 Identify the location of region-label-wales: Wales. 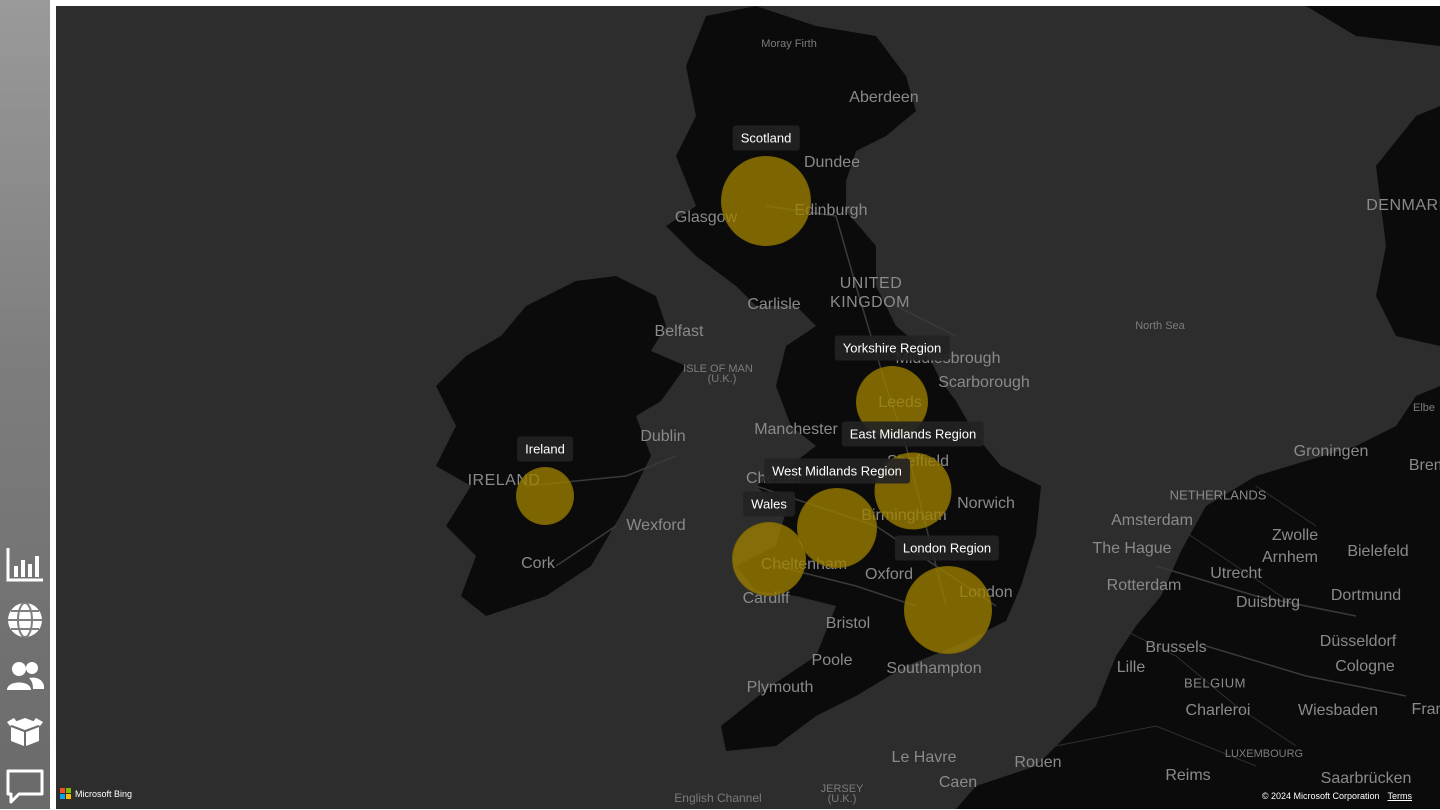
(769, 504).